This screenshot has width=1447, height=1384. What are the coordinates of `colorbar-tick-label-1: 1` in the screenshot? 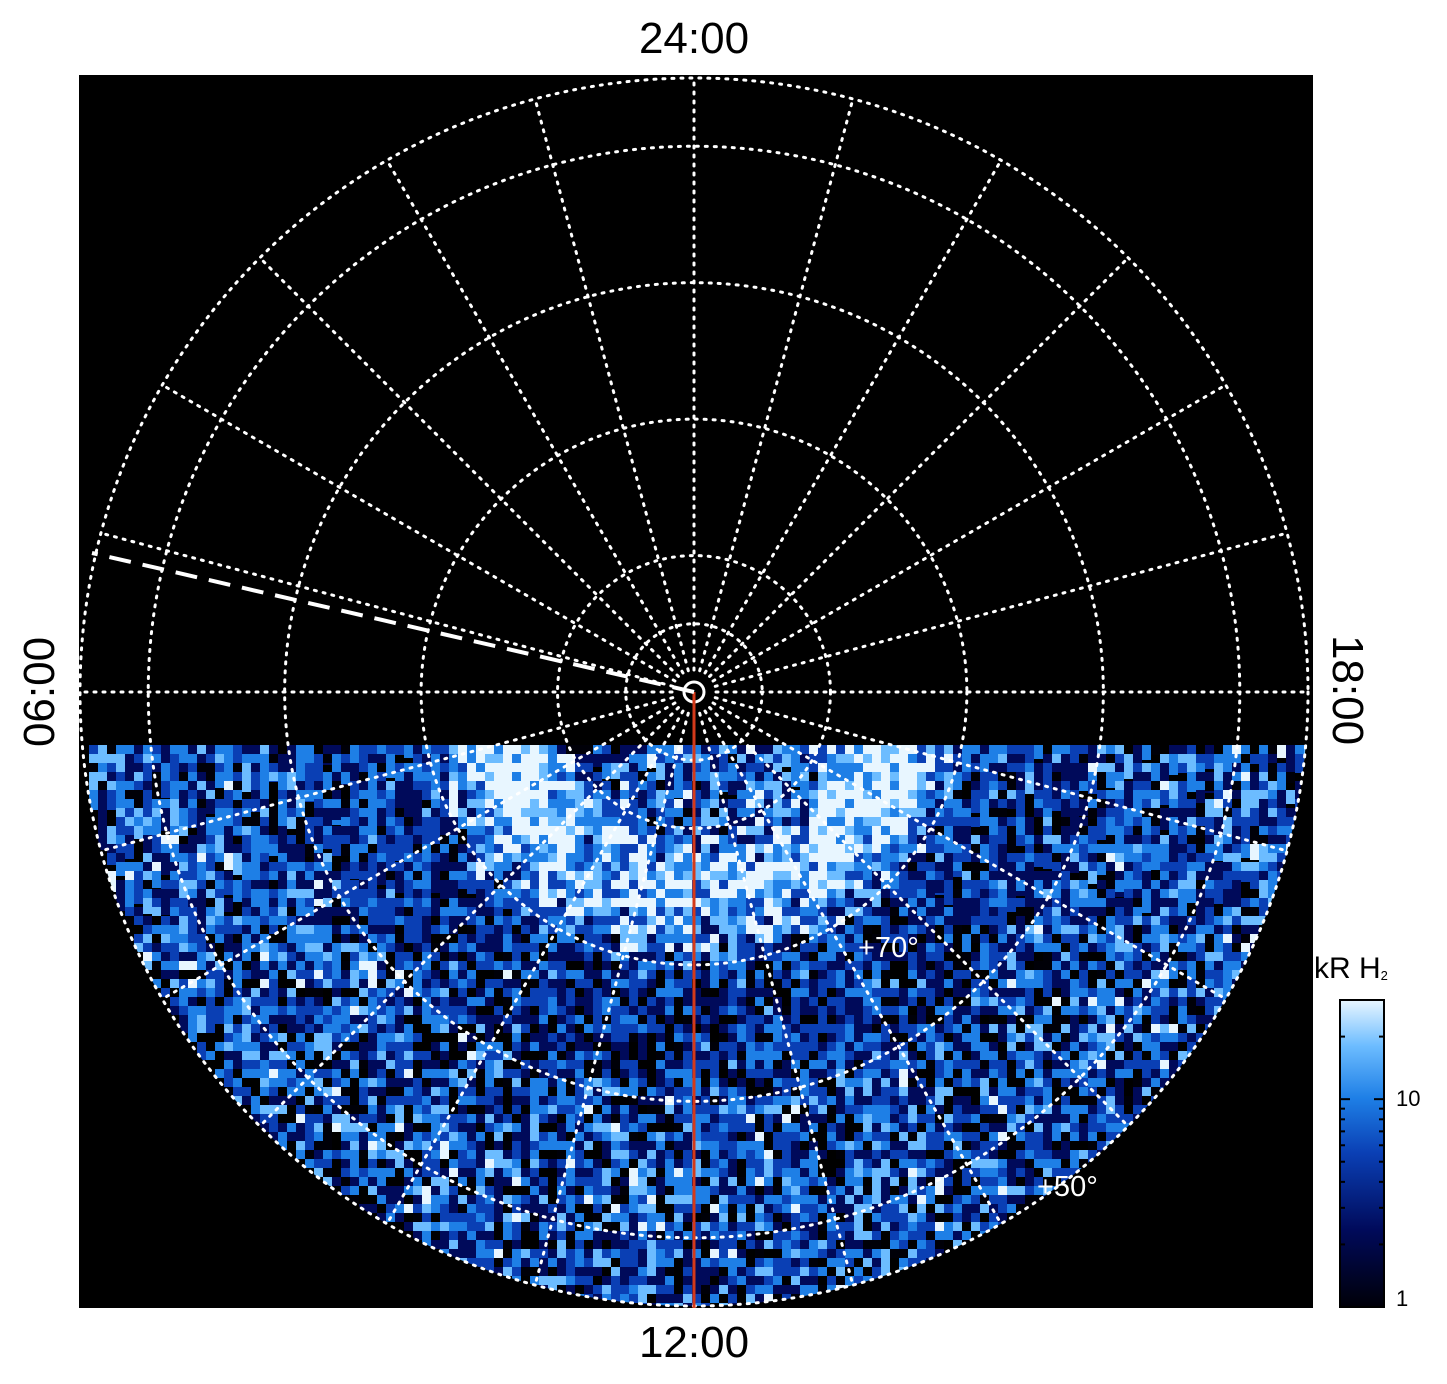 It's located at (1402, 1298).